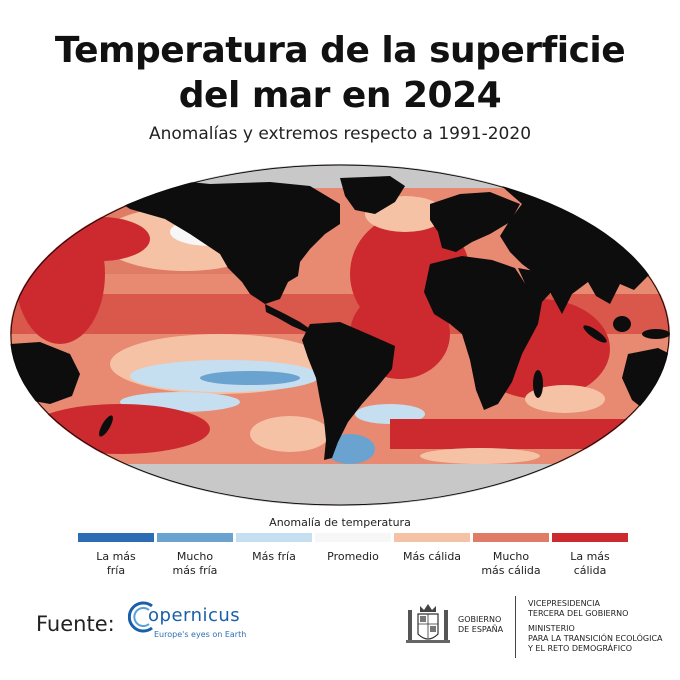 This screenshot has height=680, width=680. What do you see at coordinates (622, 324) in the screenshot?
I see `borneo` at bounding box center [622, 324].